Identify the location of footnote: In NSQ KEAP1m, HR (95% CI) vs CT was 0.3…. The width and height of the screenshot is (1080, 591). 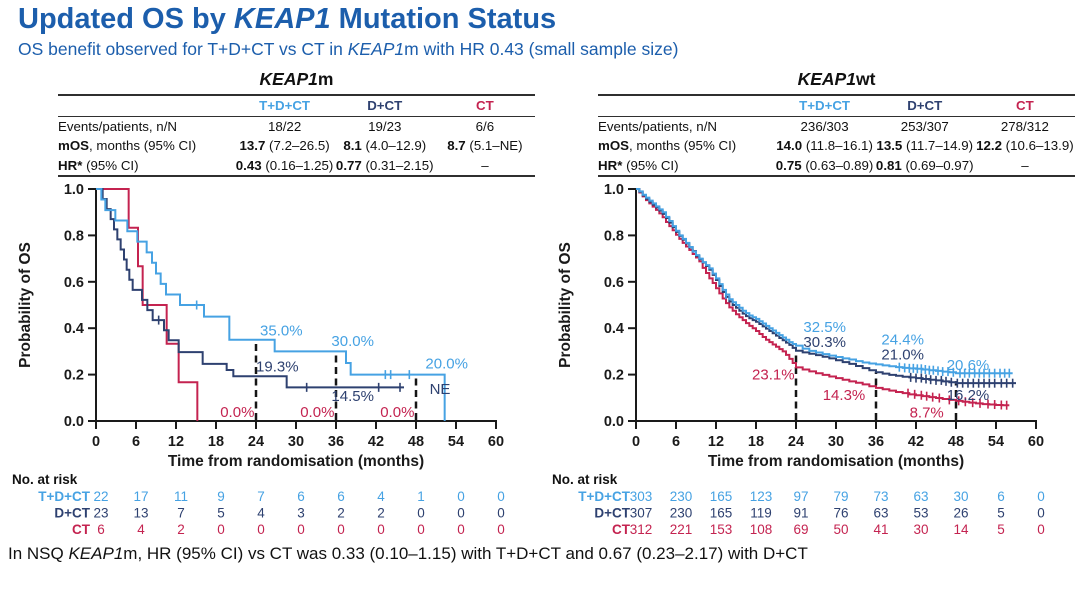
(544, 554).